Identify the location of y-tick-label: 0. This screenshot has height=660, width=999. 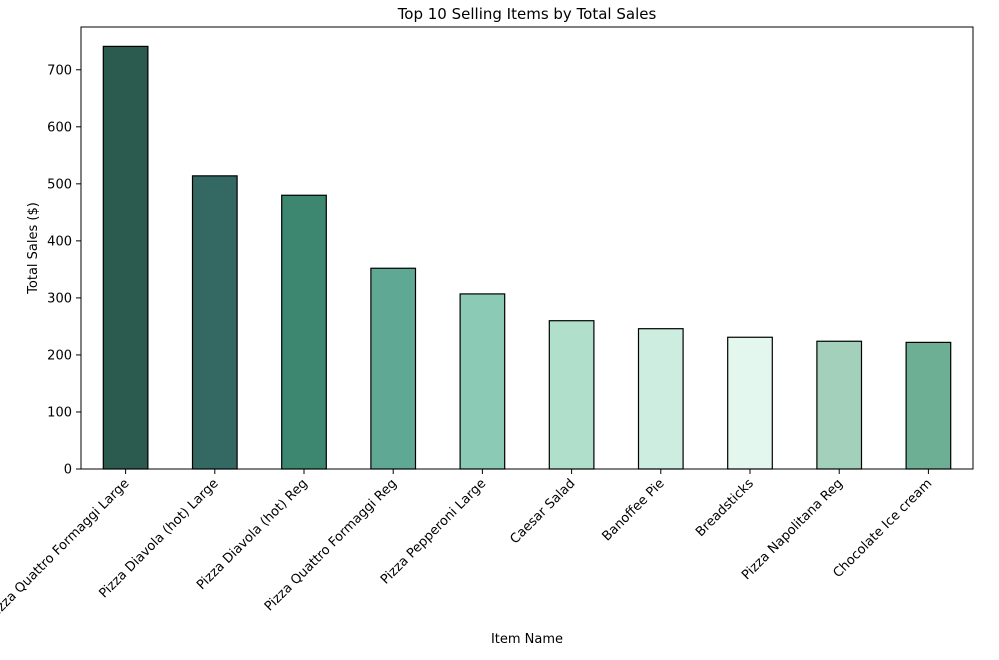
(68, 470).